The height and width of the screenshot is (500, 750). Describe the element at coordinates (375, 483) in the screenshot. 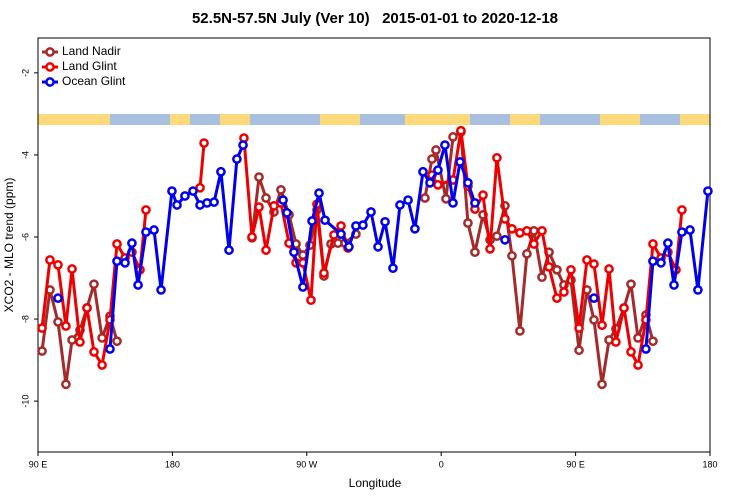

I see `x-axis-label: Longitude` at that location.